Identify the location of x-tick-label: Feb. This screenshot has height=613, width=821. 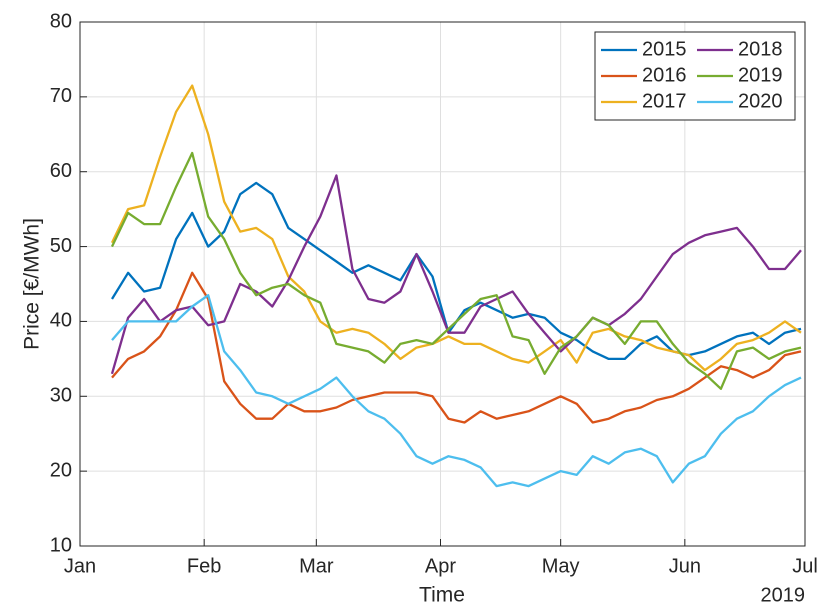
(204, 566).